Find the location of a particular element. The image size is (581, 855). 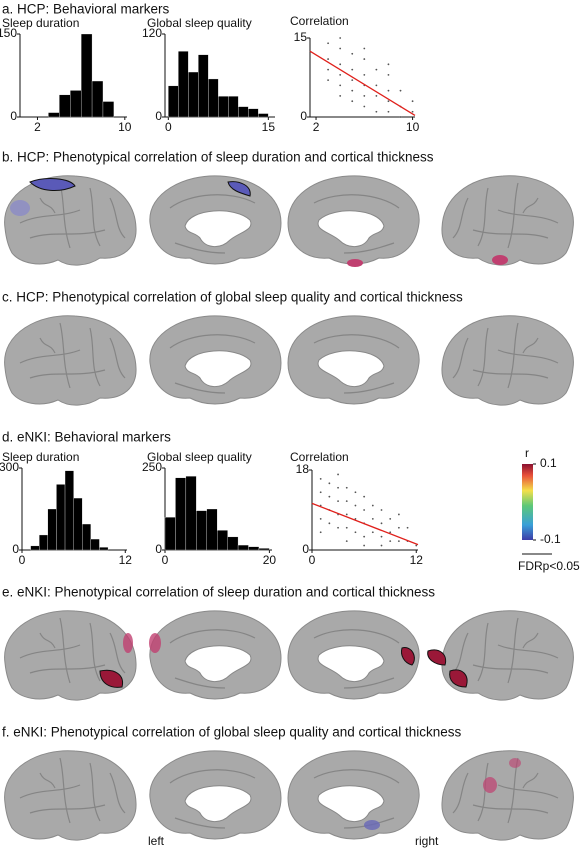

hemisphere-label: left is located at coordinates (156, 841).